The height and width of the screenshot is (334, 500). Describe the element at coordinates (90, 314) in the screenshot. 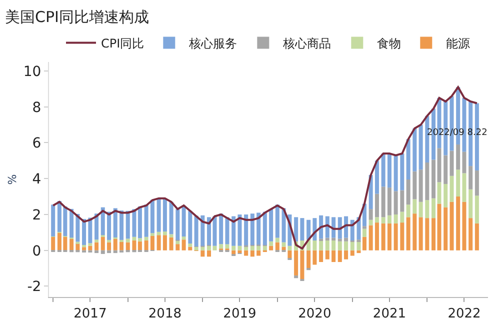

I see `x-tick-label: 2017` at that location.